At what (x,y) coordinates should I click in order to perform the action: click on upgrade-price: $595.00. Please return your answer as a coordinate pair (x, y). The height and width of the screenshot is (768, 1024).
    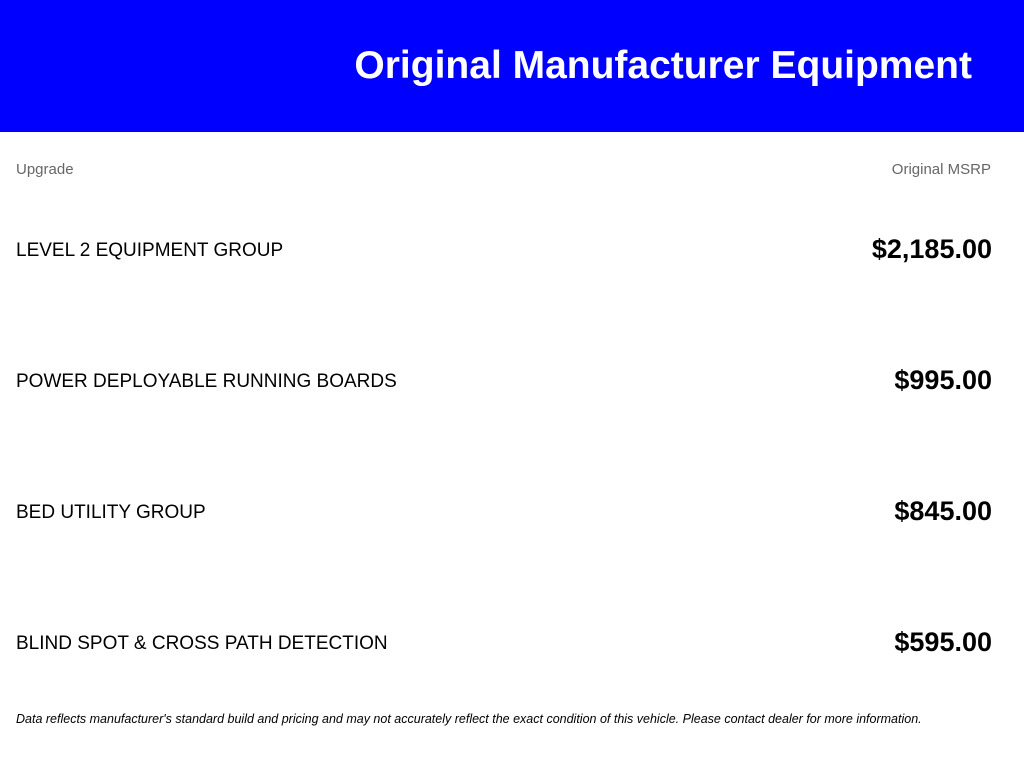
    Looking at the image, I should click on (943, 642).